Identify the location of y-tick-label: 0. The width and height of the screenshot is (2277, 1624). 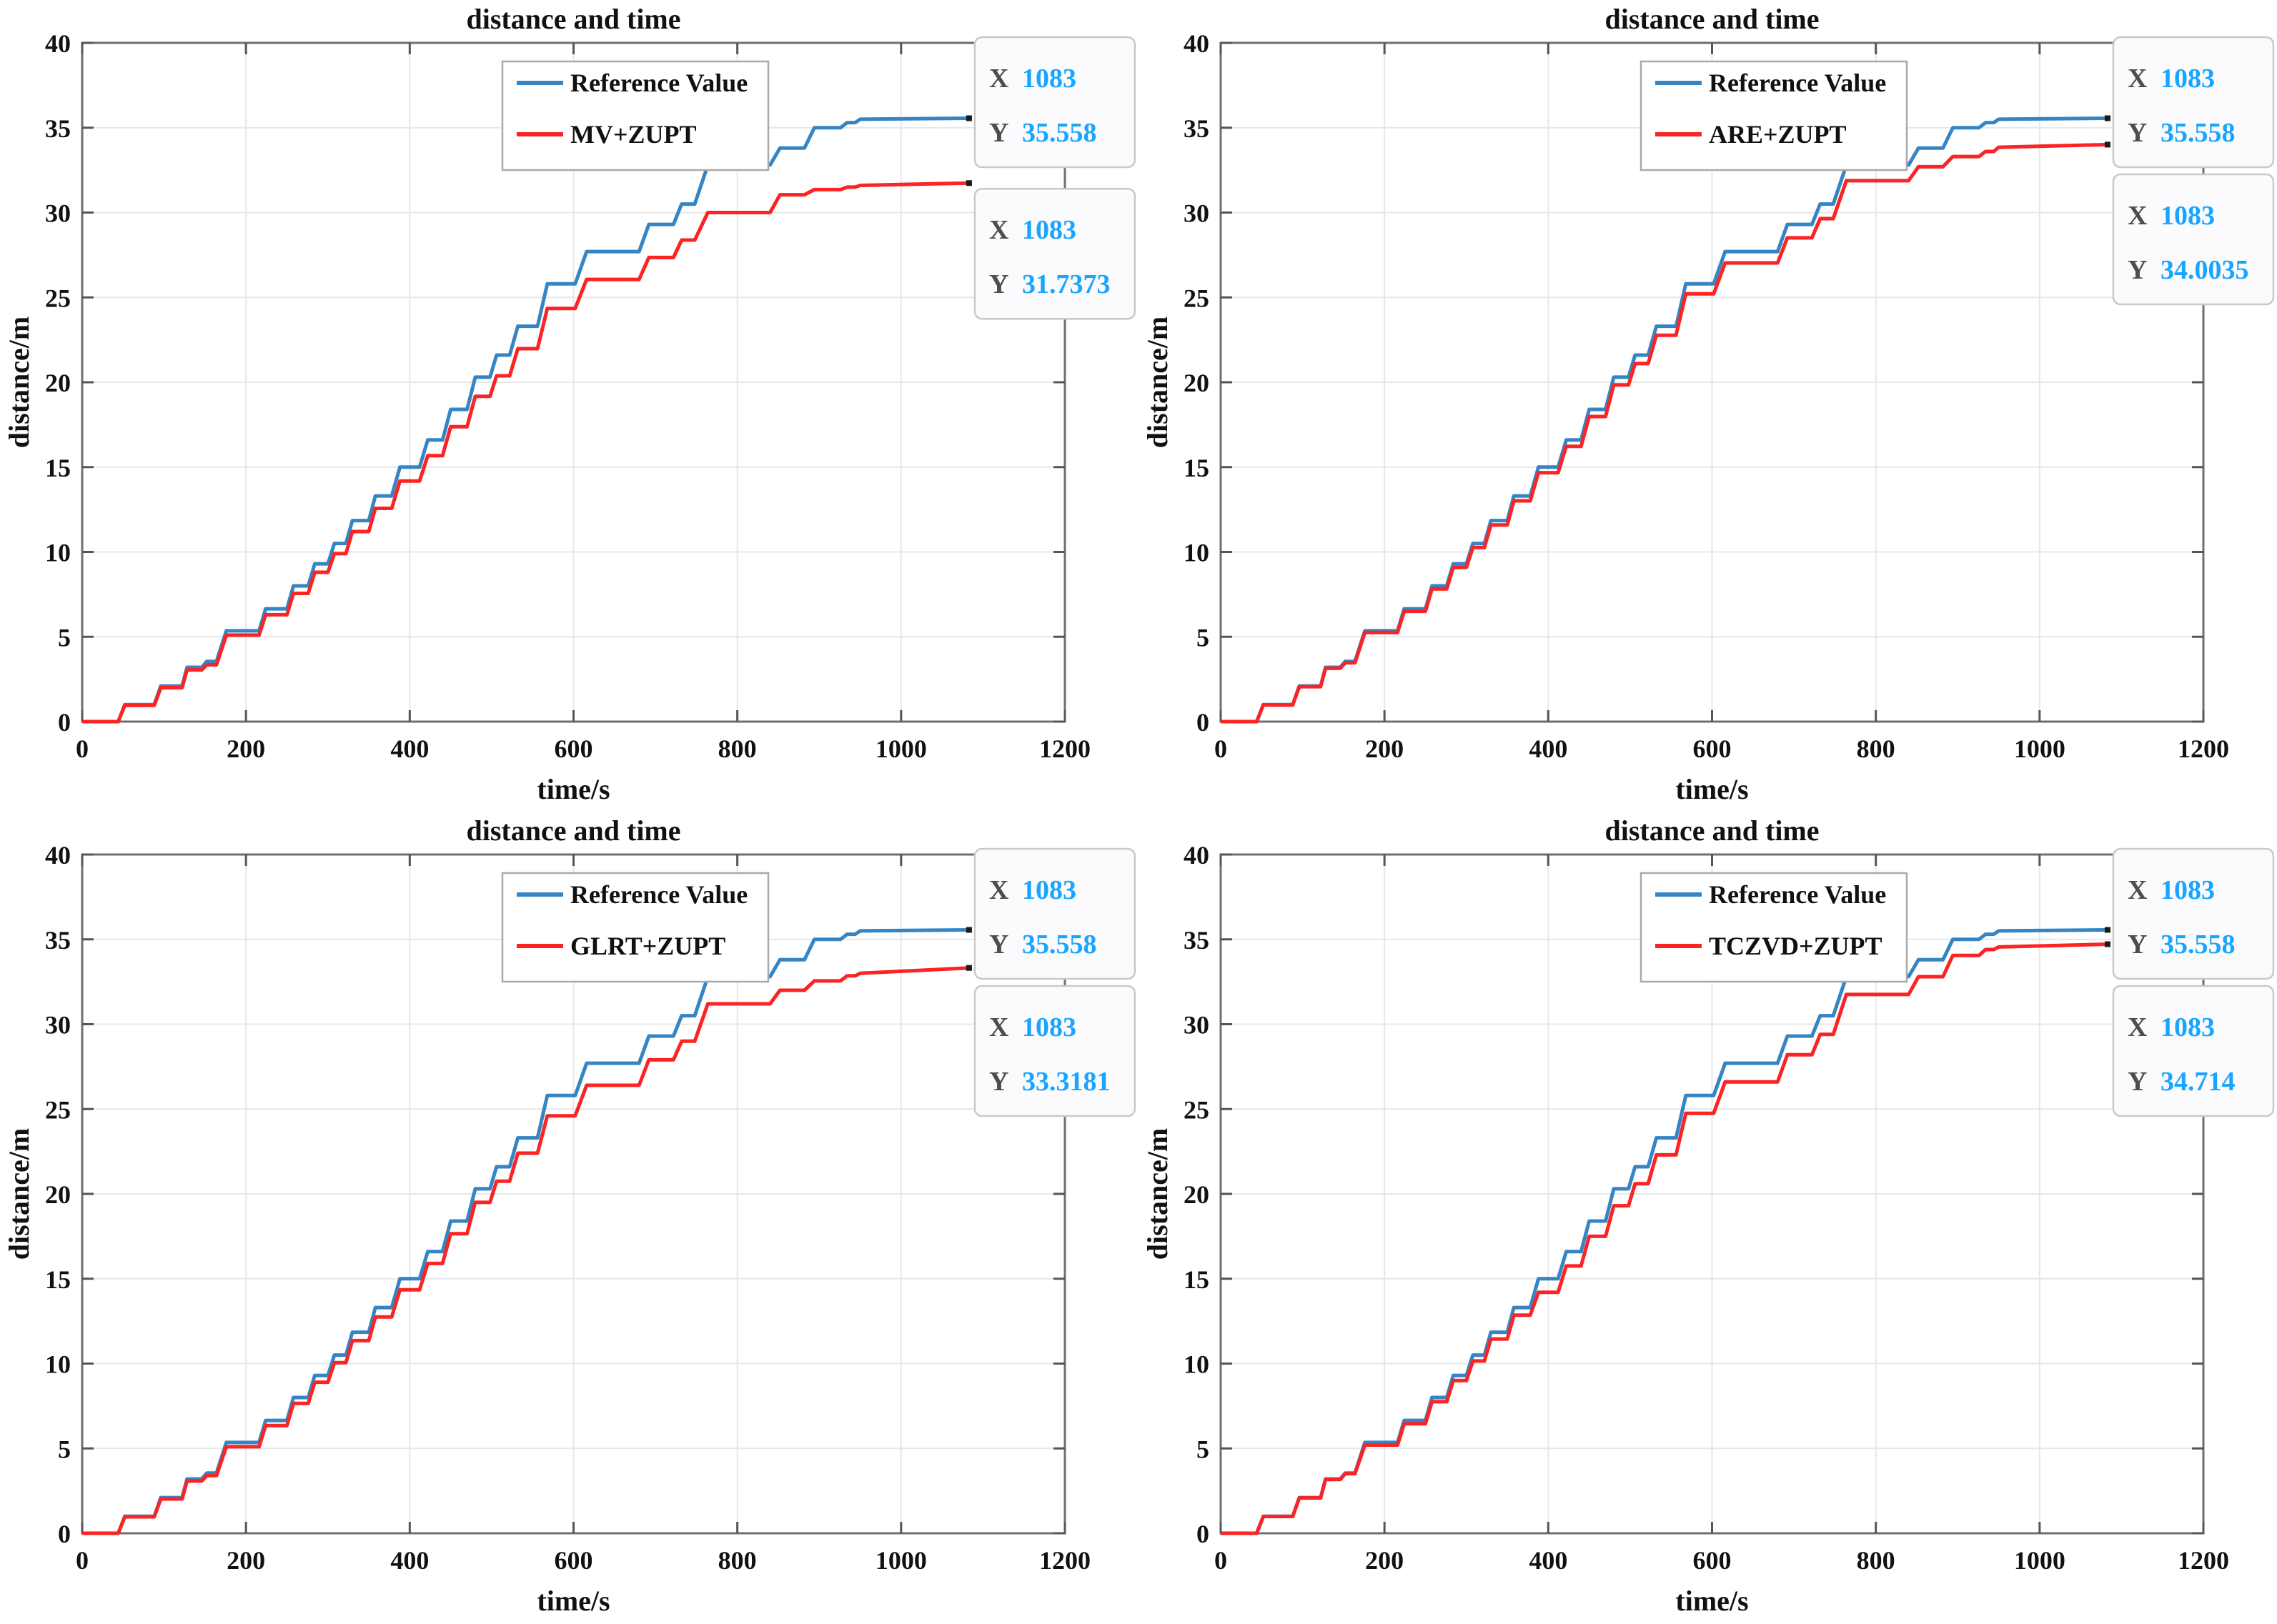
(64, 723).